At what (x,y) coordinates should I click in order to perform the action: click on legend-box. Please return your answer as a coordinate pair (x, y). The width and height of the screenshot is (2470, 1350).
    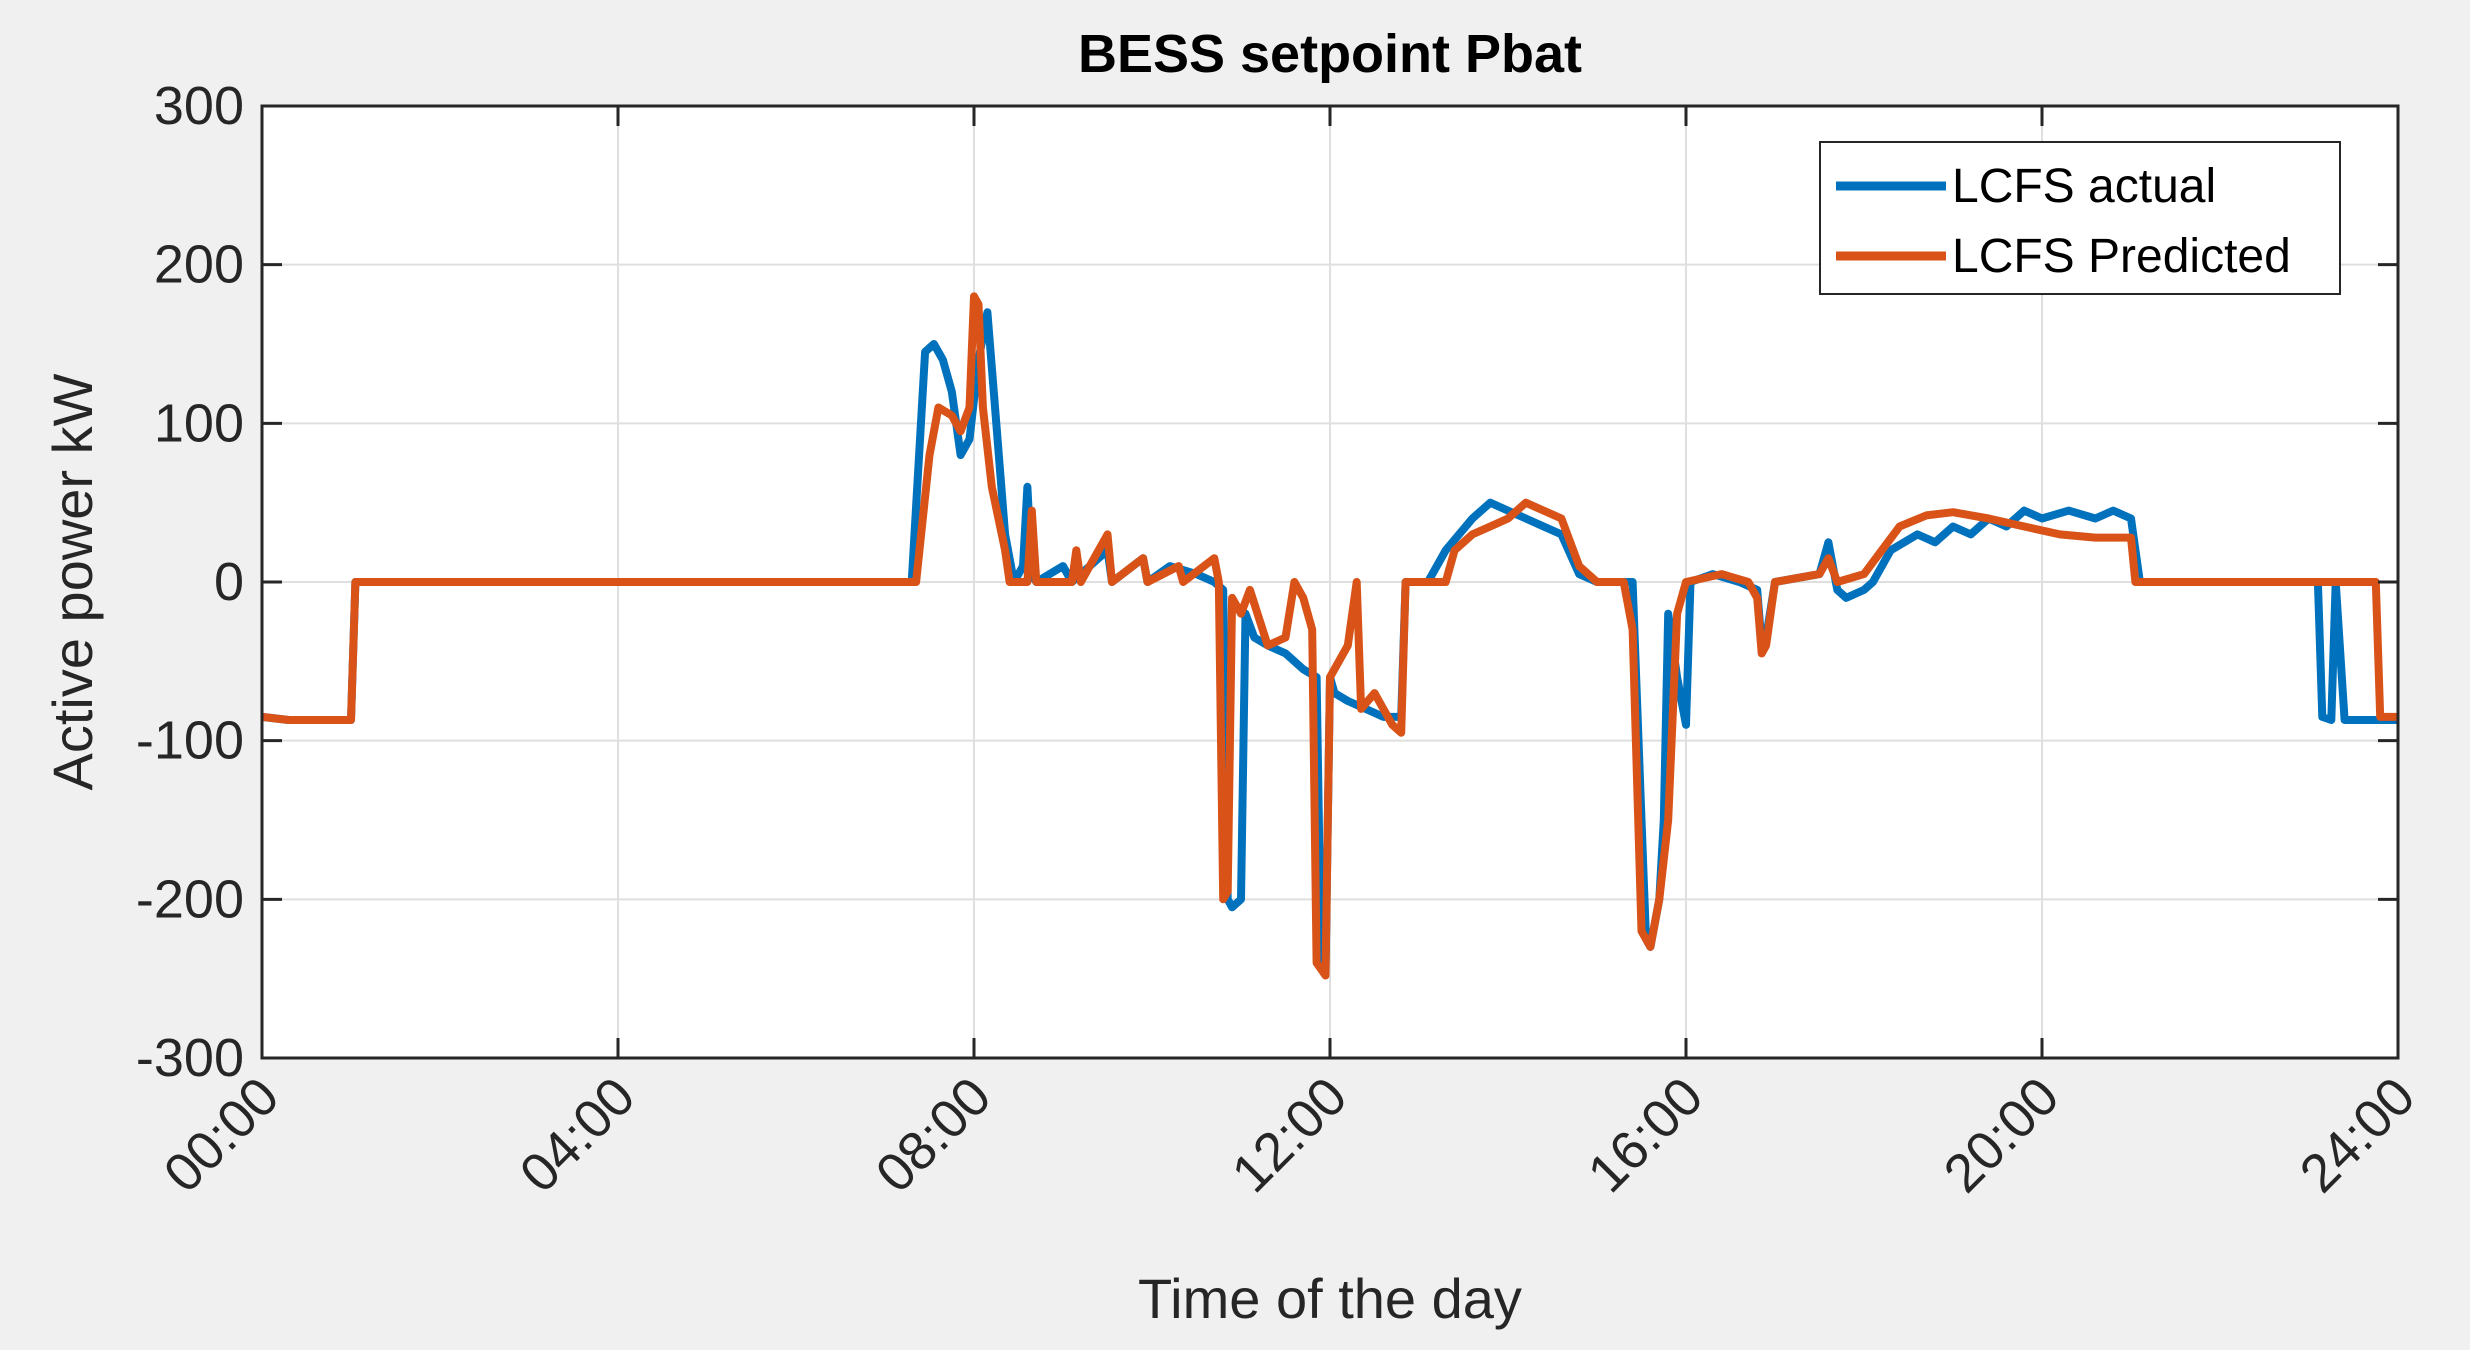
    Looking at the image, I should click on (2080, 218).